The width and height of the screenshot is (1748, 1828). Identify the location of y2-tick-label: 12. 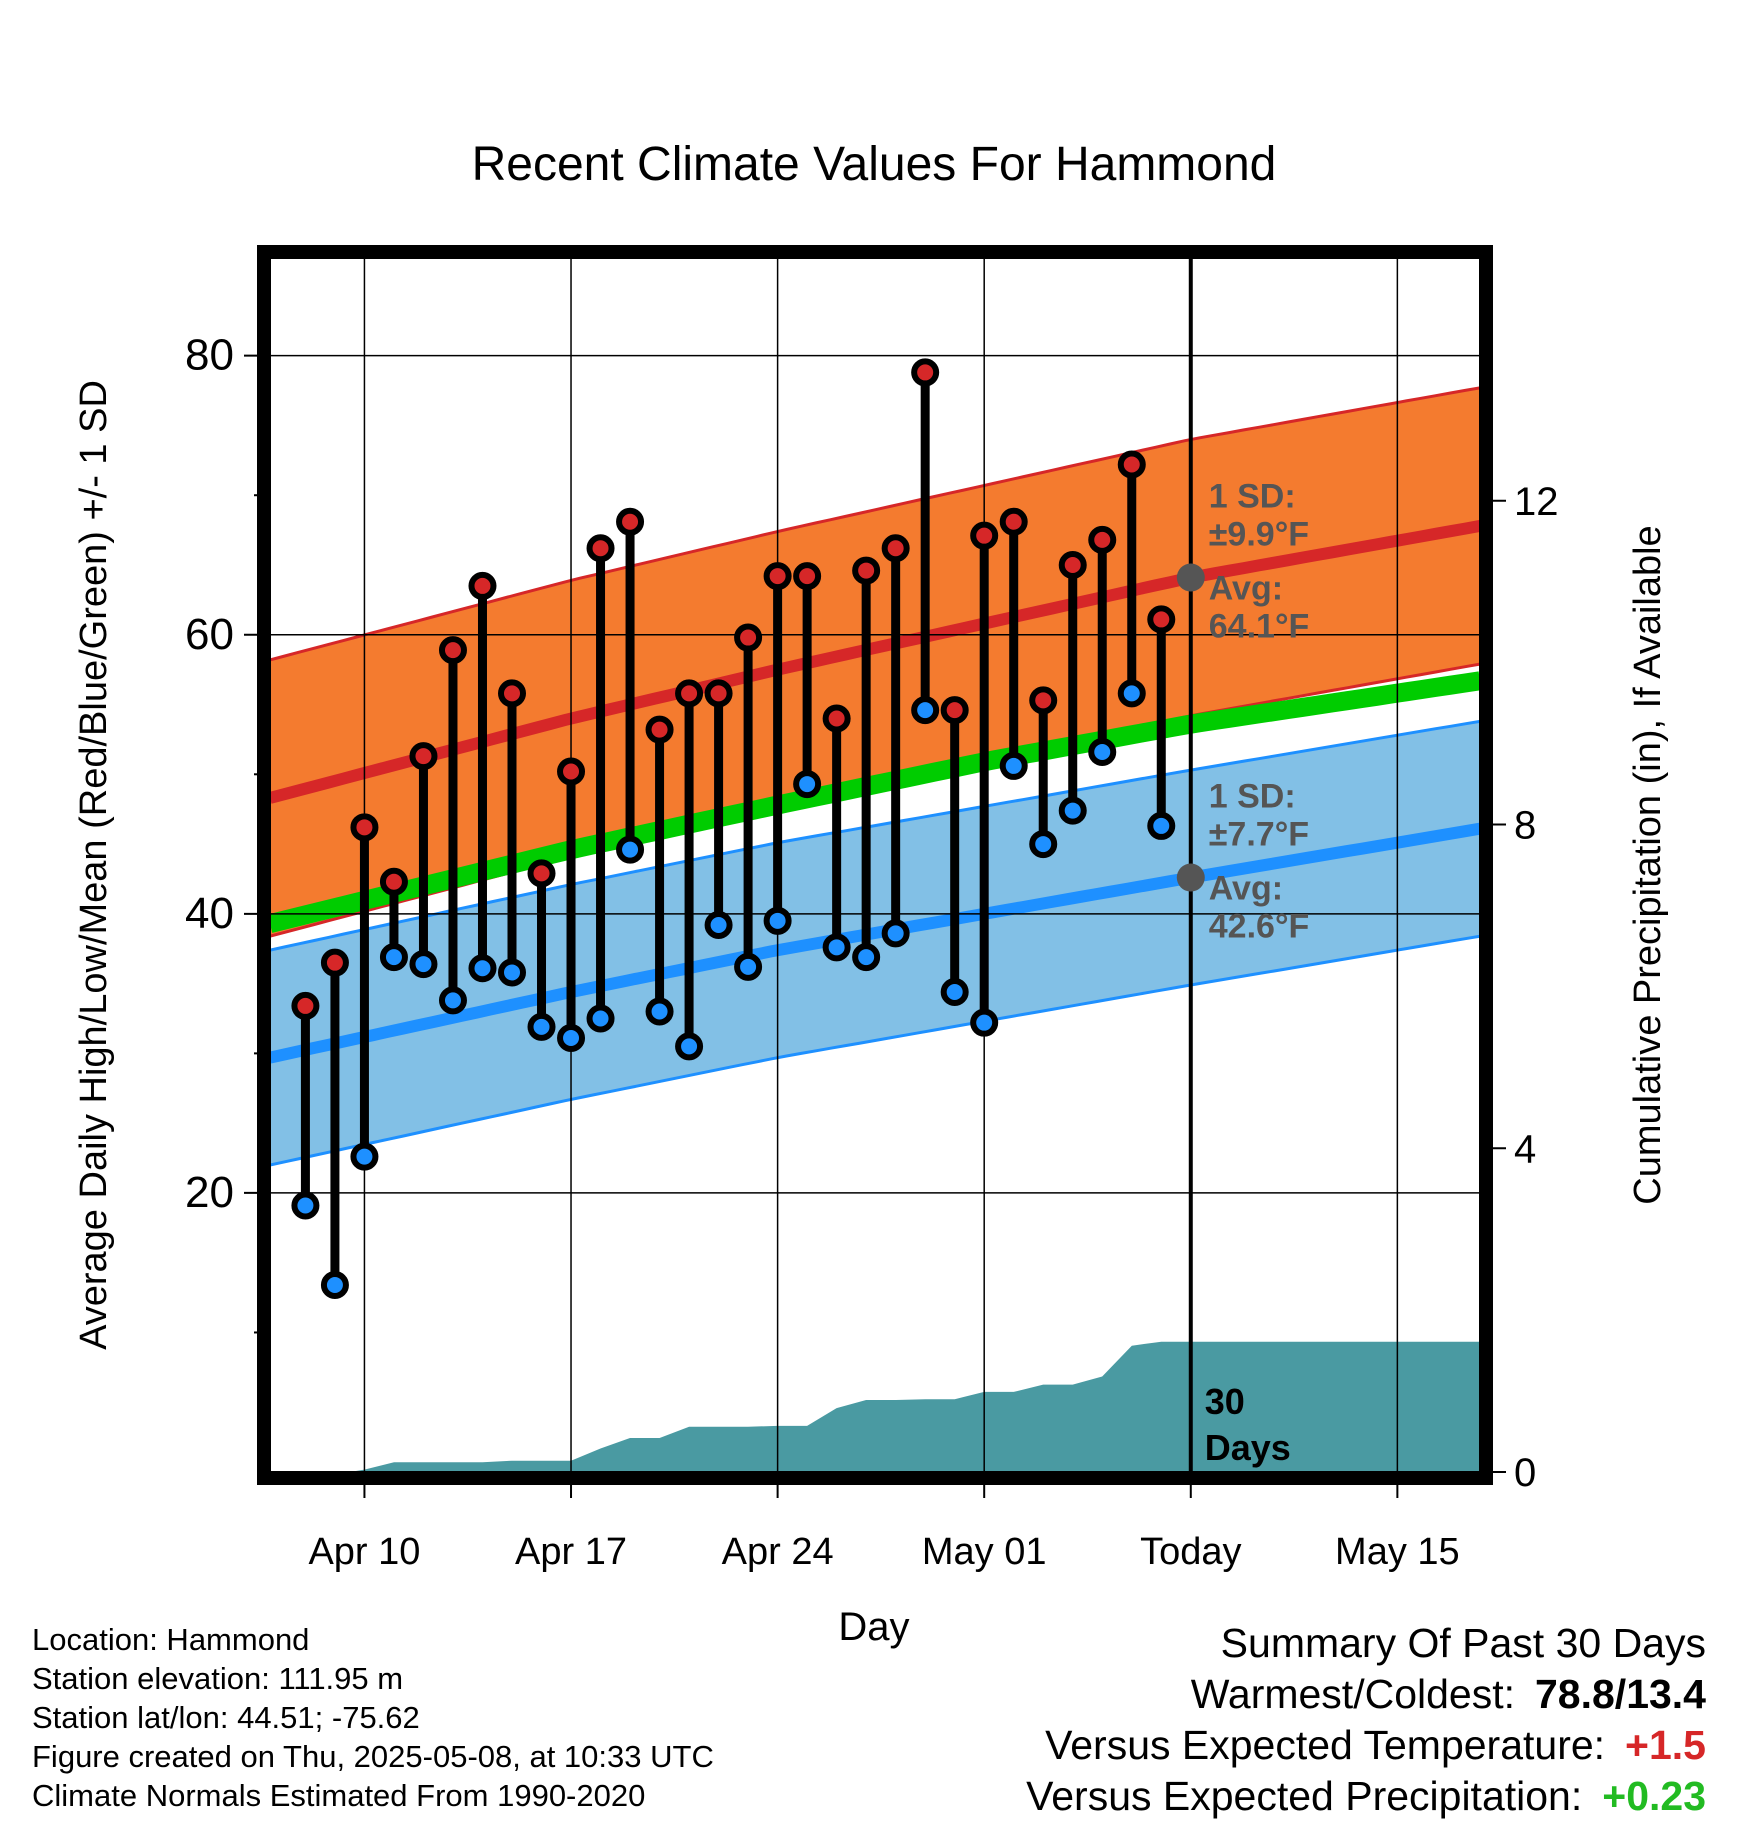
(1536, 502).